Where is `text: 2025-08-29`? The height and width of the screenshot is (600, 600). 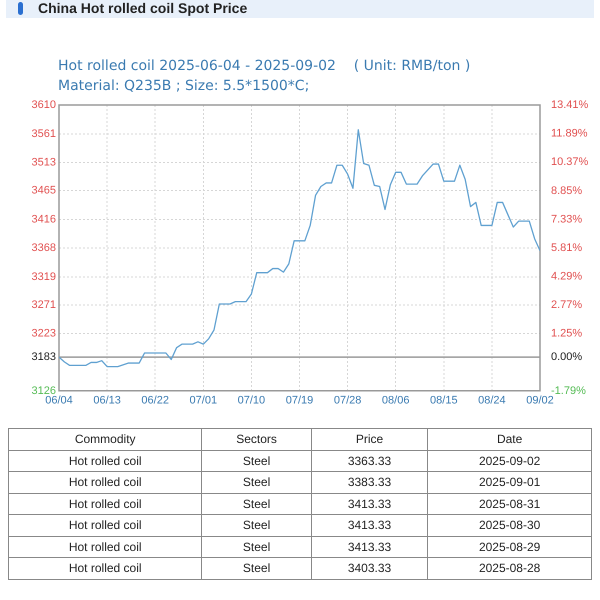
text: 2025-08-29 is located at coordinates (510, 547).